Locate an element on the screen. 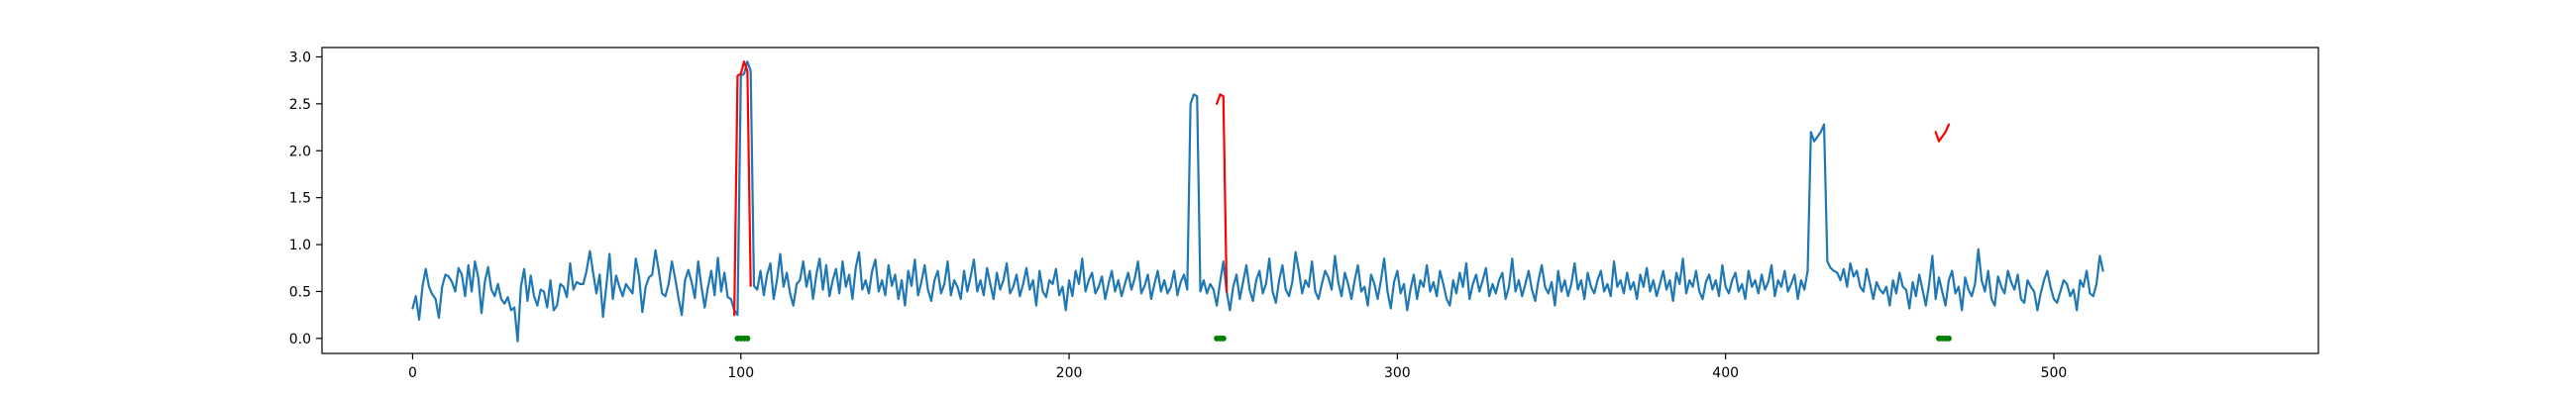  y-tick-label: 0.5 is located at coordinates (300, 292).